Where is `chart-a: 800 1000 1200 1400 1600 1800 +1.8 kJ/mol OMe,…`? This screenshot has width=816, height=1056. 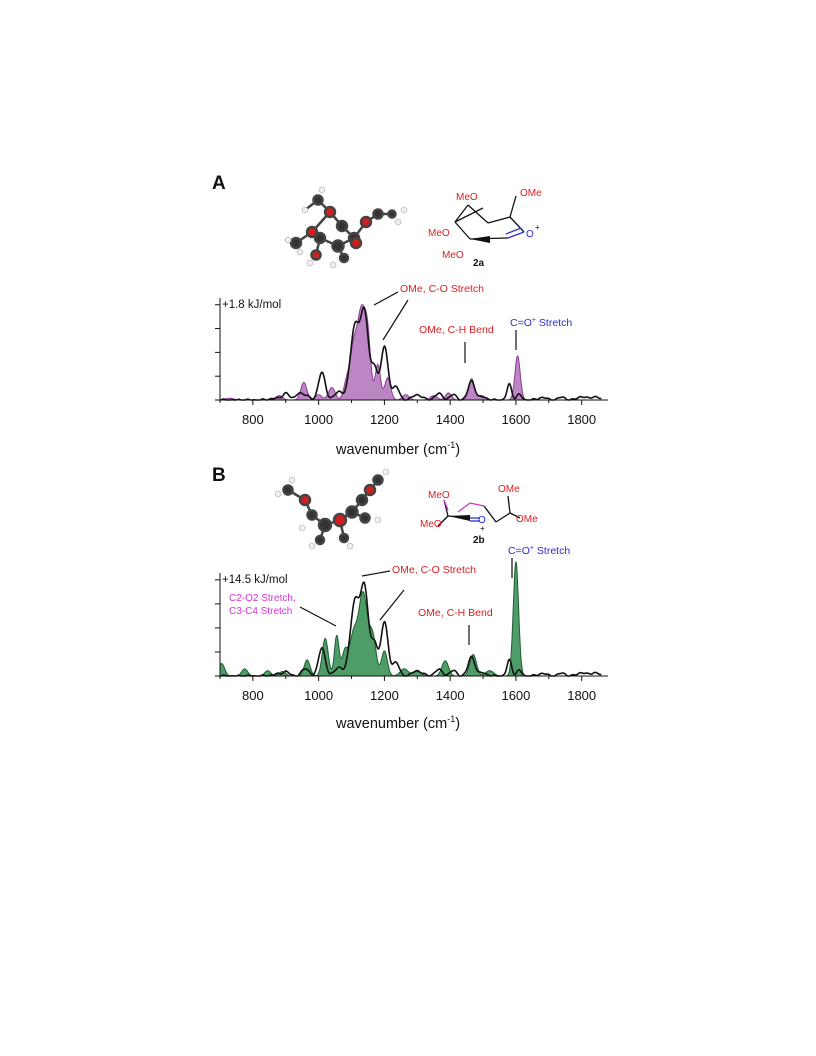 chart-a: 800 1000 1200 1400 1600 1800 +1.8 kJ/mol OMe,… is located at coordinates (411, 370).